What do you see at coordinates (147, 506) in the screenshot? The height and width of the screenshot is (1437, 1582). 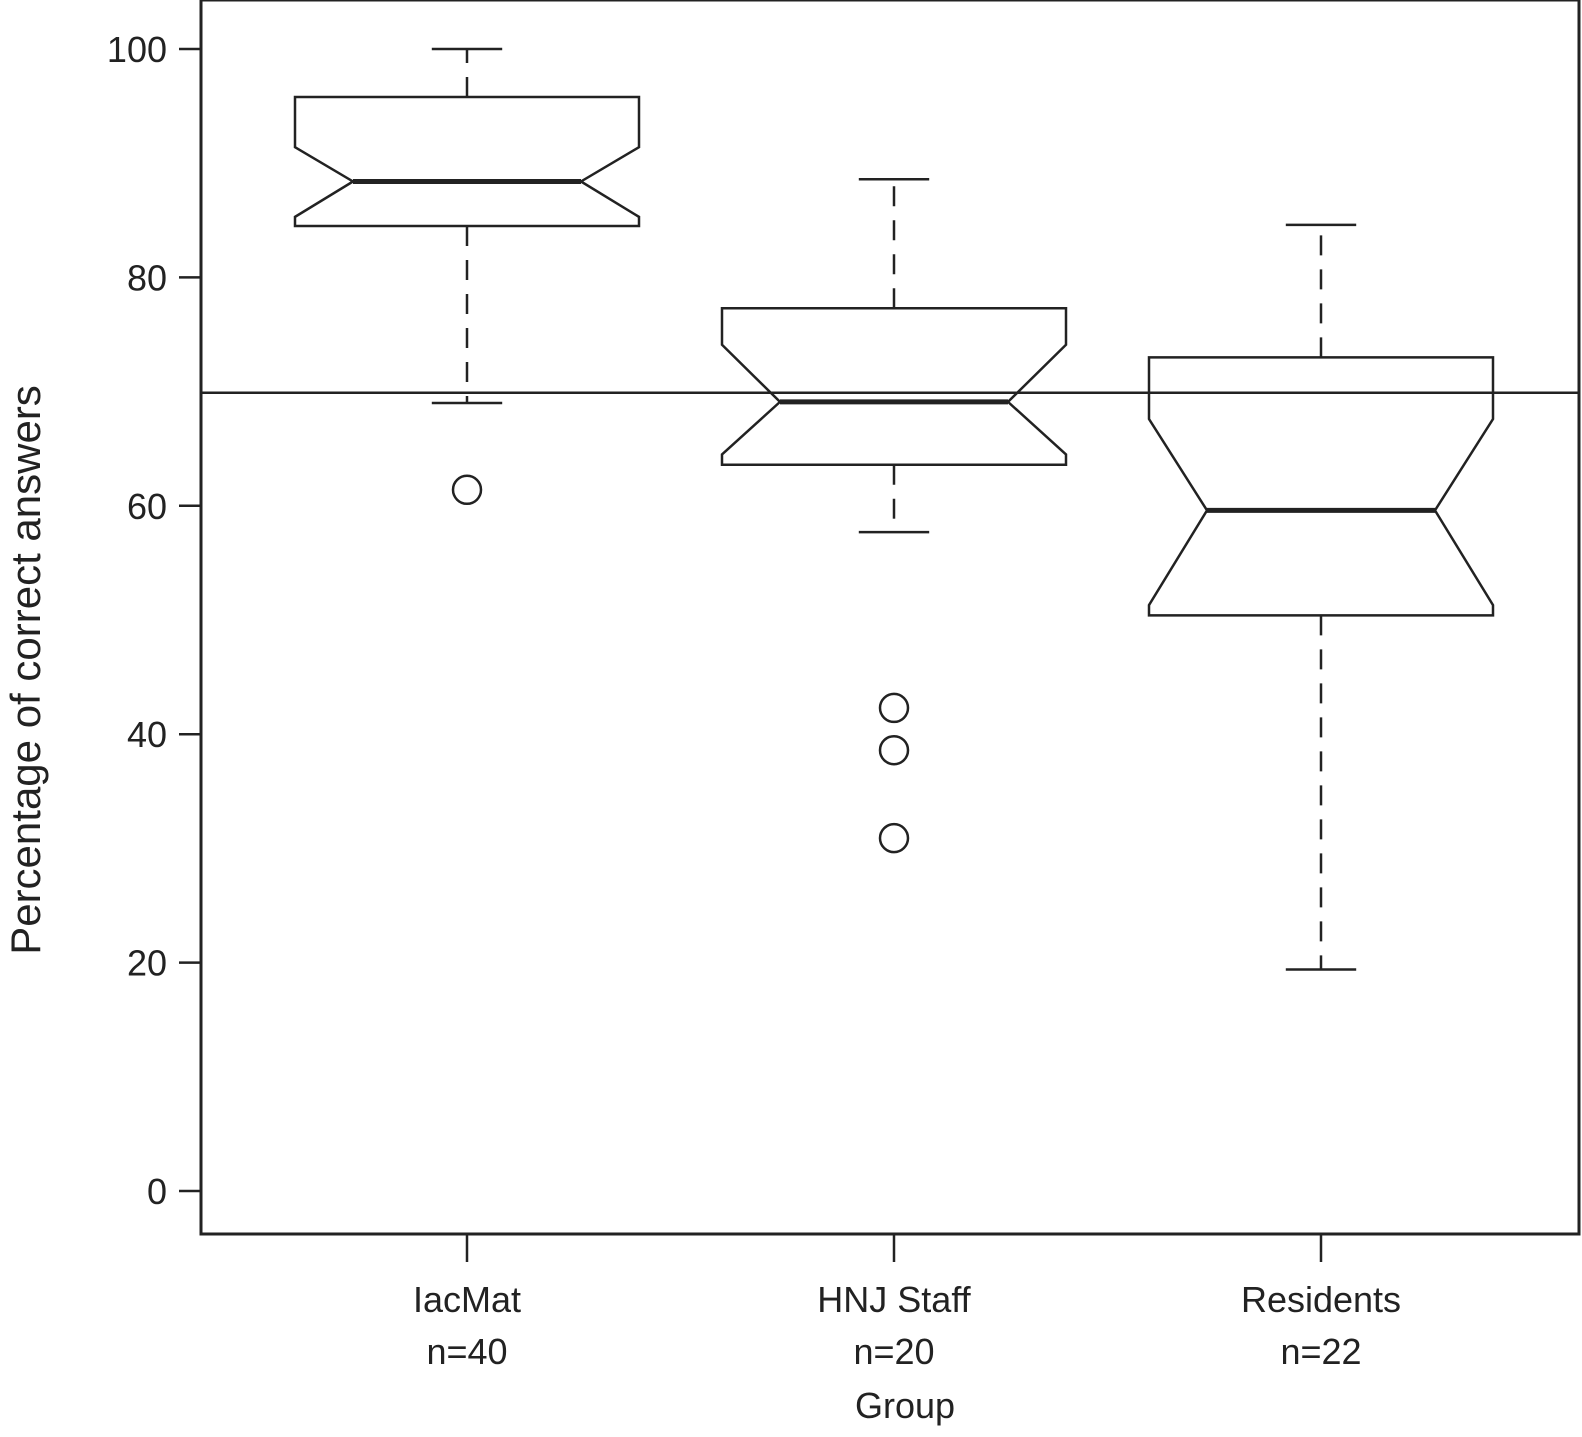 I see `y-tick-label: 60` at bounding box center [147, 506].